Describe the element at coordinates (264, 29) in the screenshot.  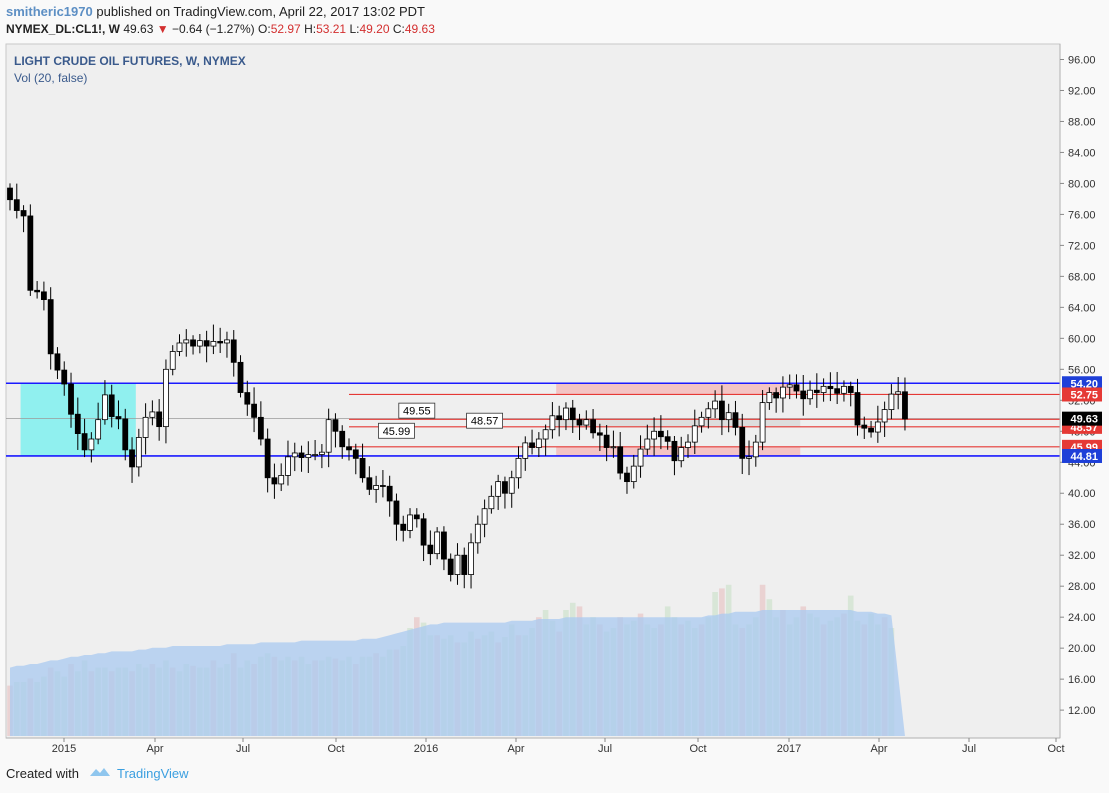
I see `open-label: O:` at that location.